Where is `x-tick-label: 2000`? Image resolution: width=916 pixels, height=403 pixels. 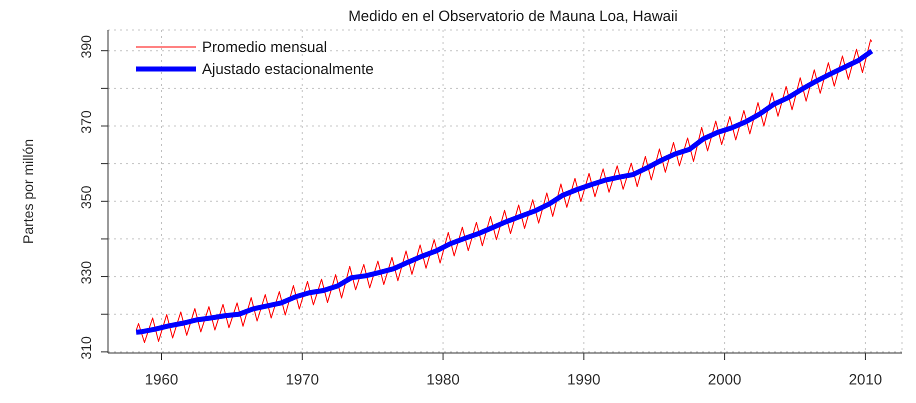 x-tick-label: 2000 is located at coordinates (725, 380).